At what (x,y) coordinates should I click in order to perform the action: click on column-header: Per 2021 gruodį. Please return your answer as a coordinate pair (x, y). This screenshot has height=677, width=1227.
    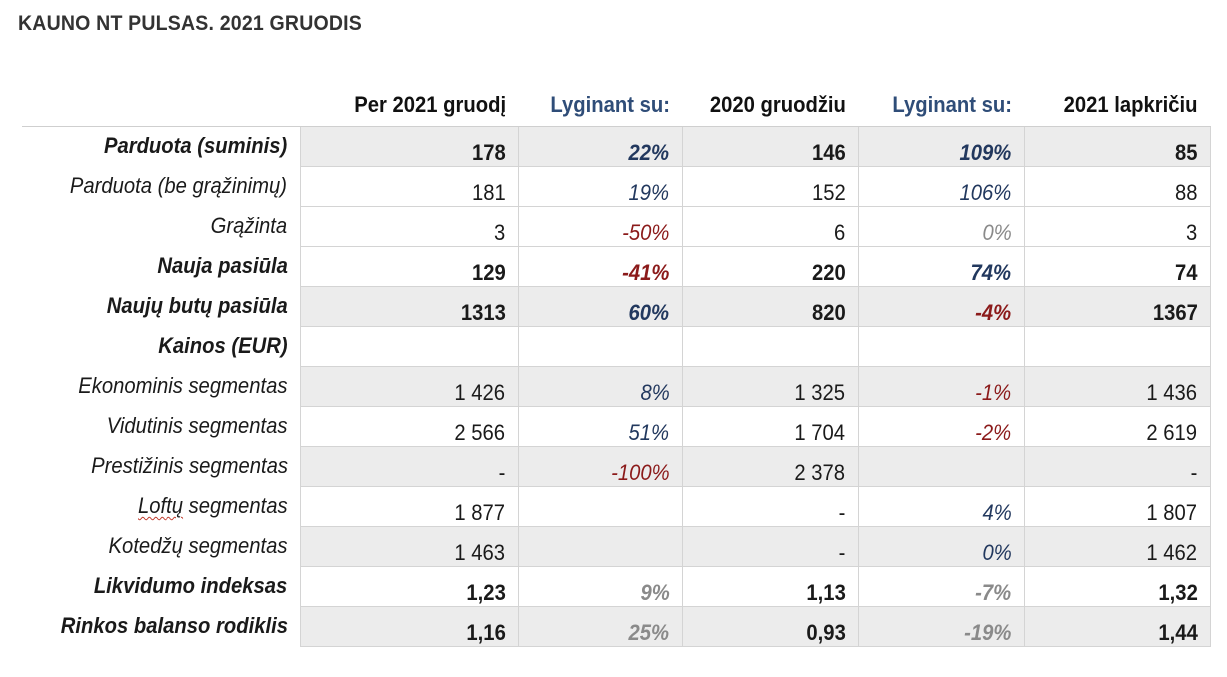
    Looking at the image, I should click on (409, 105).